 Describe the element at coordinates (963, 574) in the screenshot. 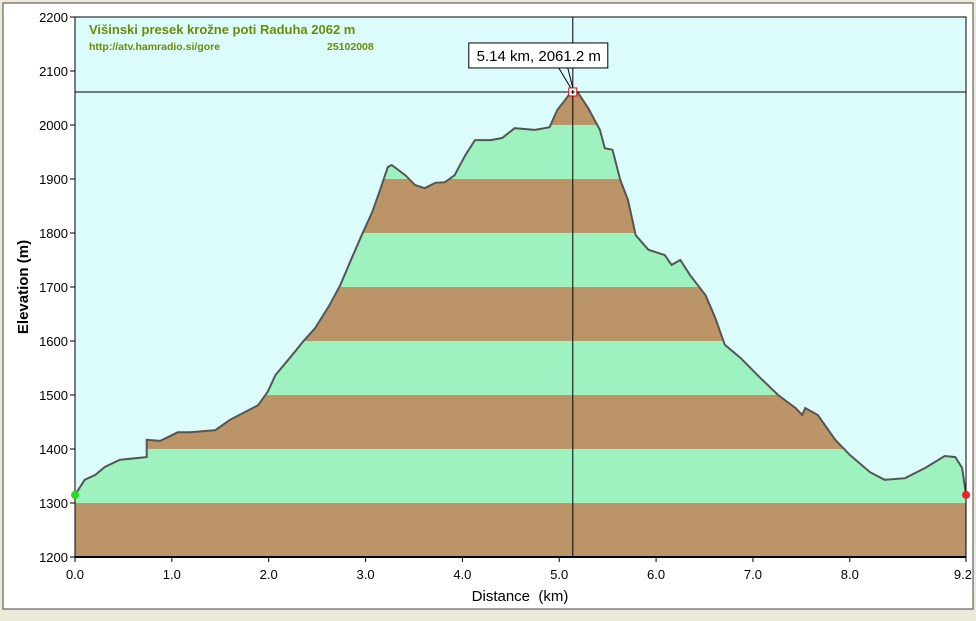

I see `x-tick-label: 9.2` at that location.